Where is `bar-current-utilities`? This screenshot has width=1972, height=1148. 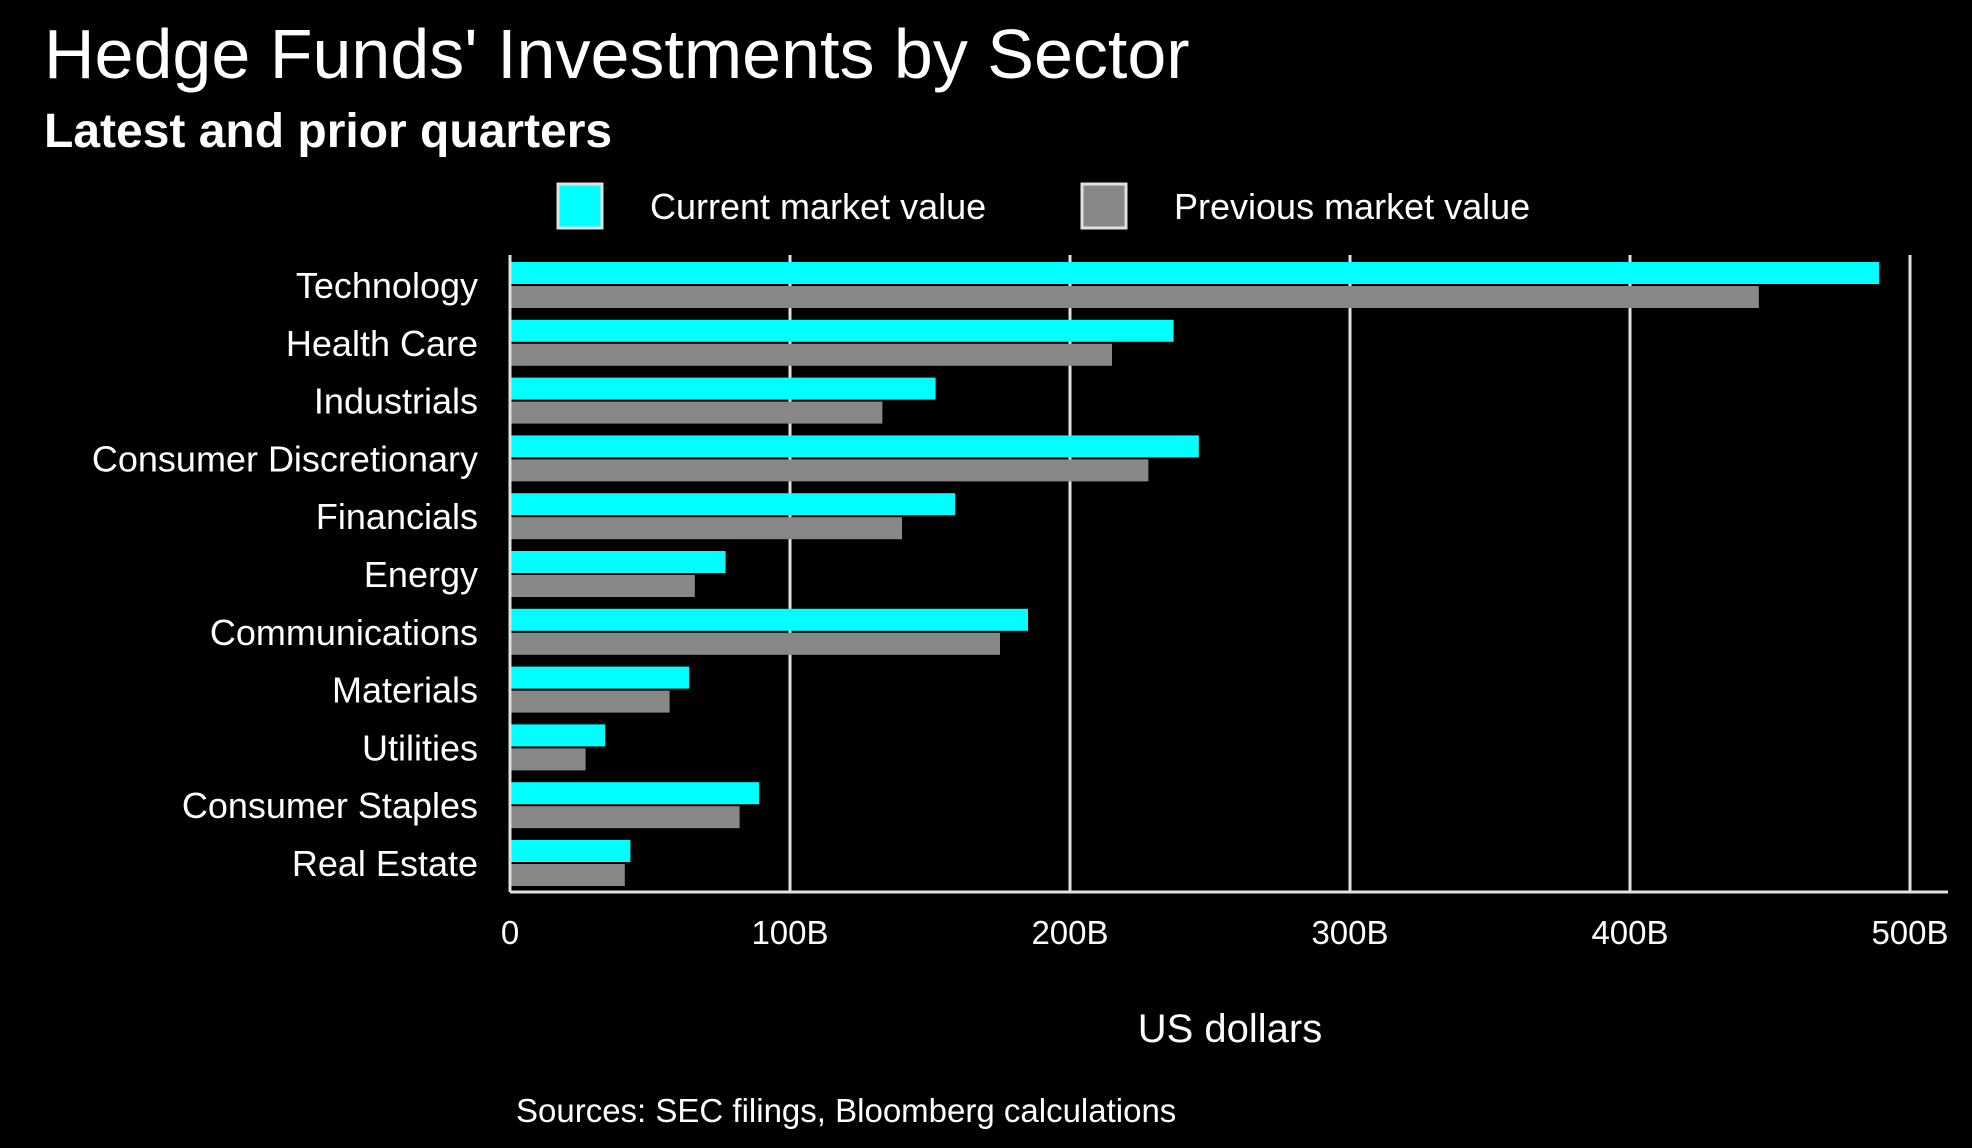 bar-current-utilities is located at coordinates (558, 735).